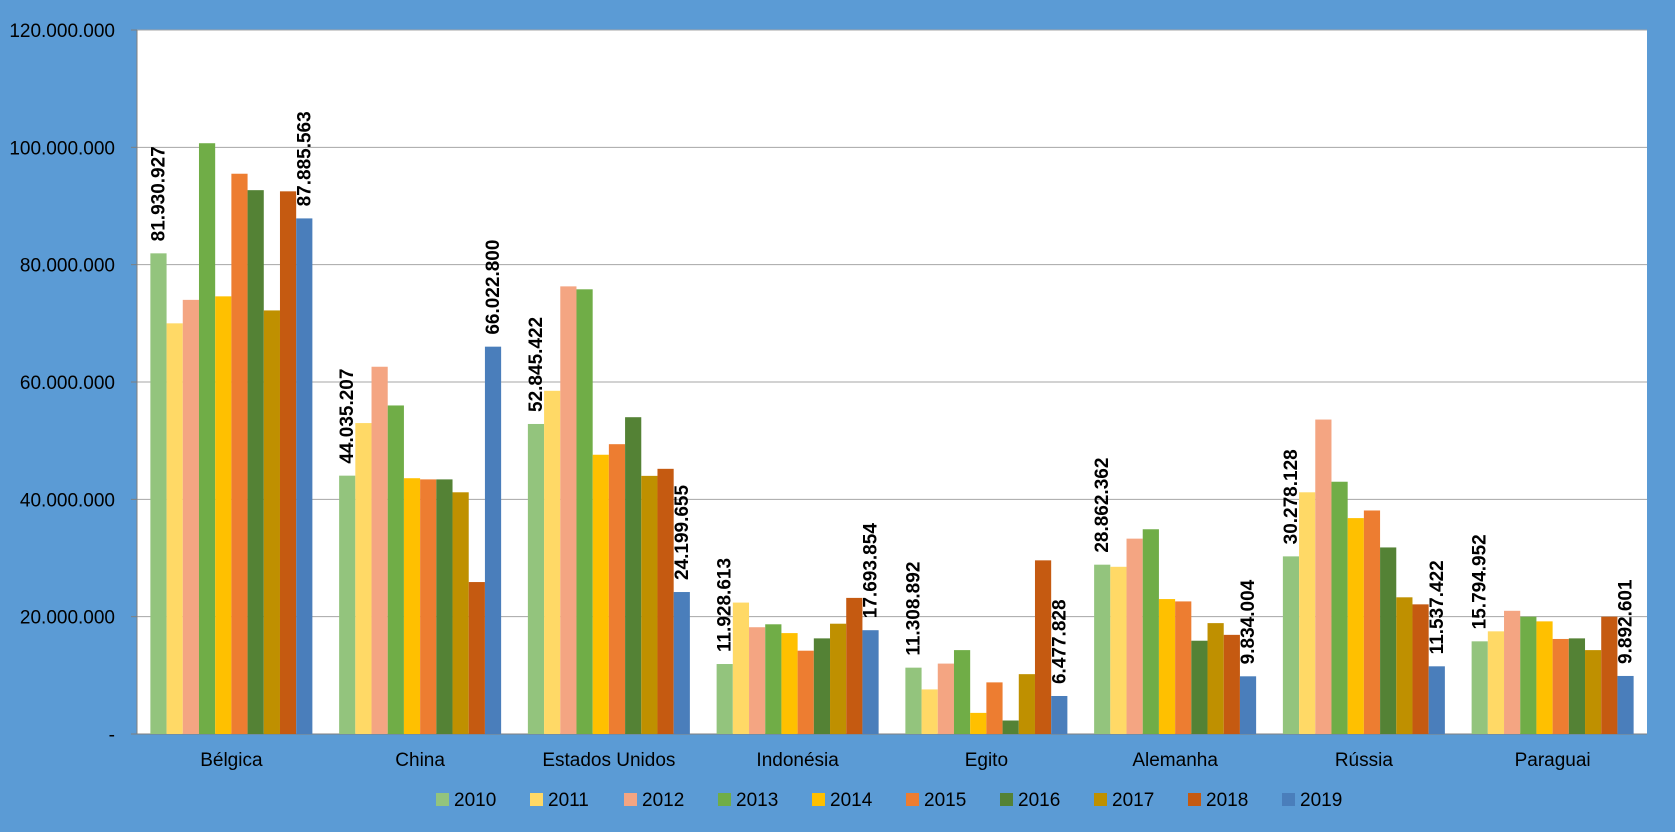  What do you see at coordinates (347, 416) in the screenshot?
I see `data-label-2010-1: 44.035.207` at bounding box center [347, 416].